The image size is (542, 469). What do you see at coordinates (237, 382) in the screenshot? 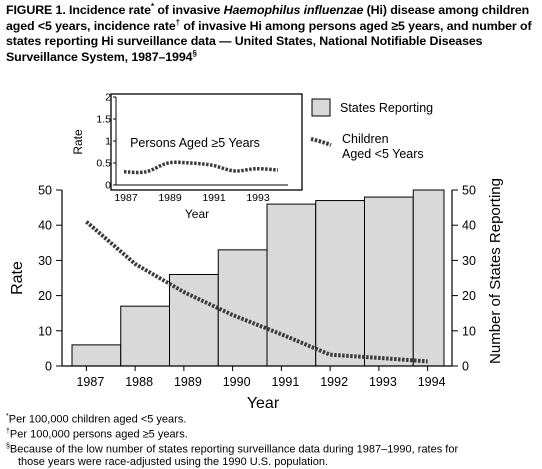
I see `x-tick-label-1990: 1990` at bounding box center [237, 382].